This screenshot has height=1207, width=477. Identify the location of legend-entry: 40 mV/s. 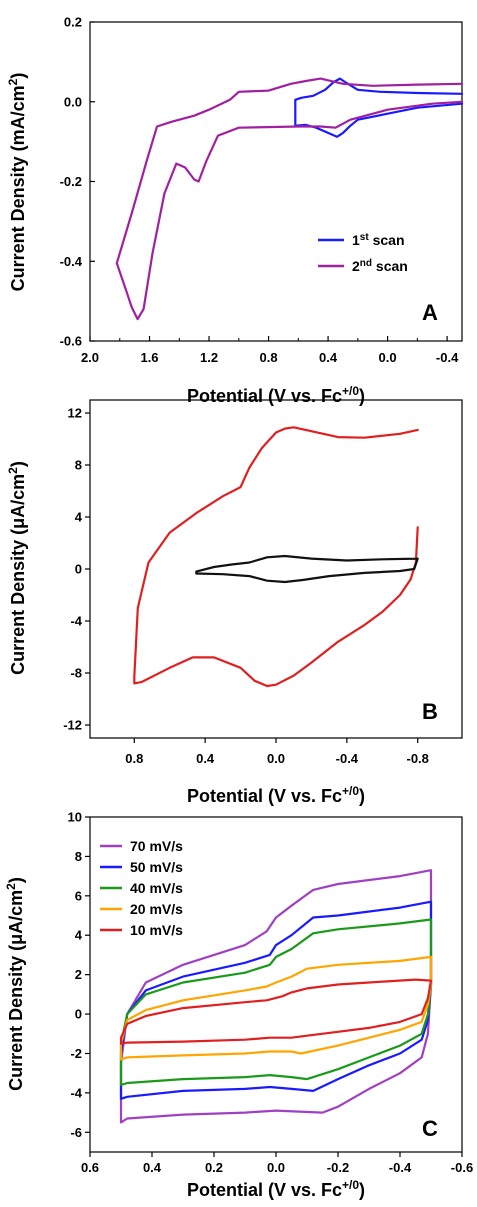
(156, 888).